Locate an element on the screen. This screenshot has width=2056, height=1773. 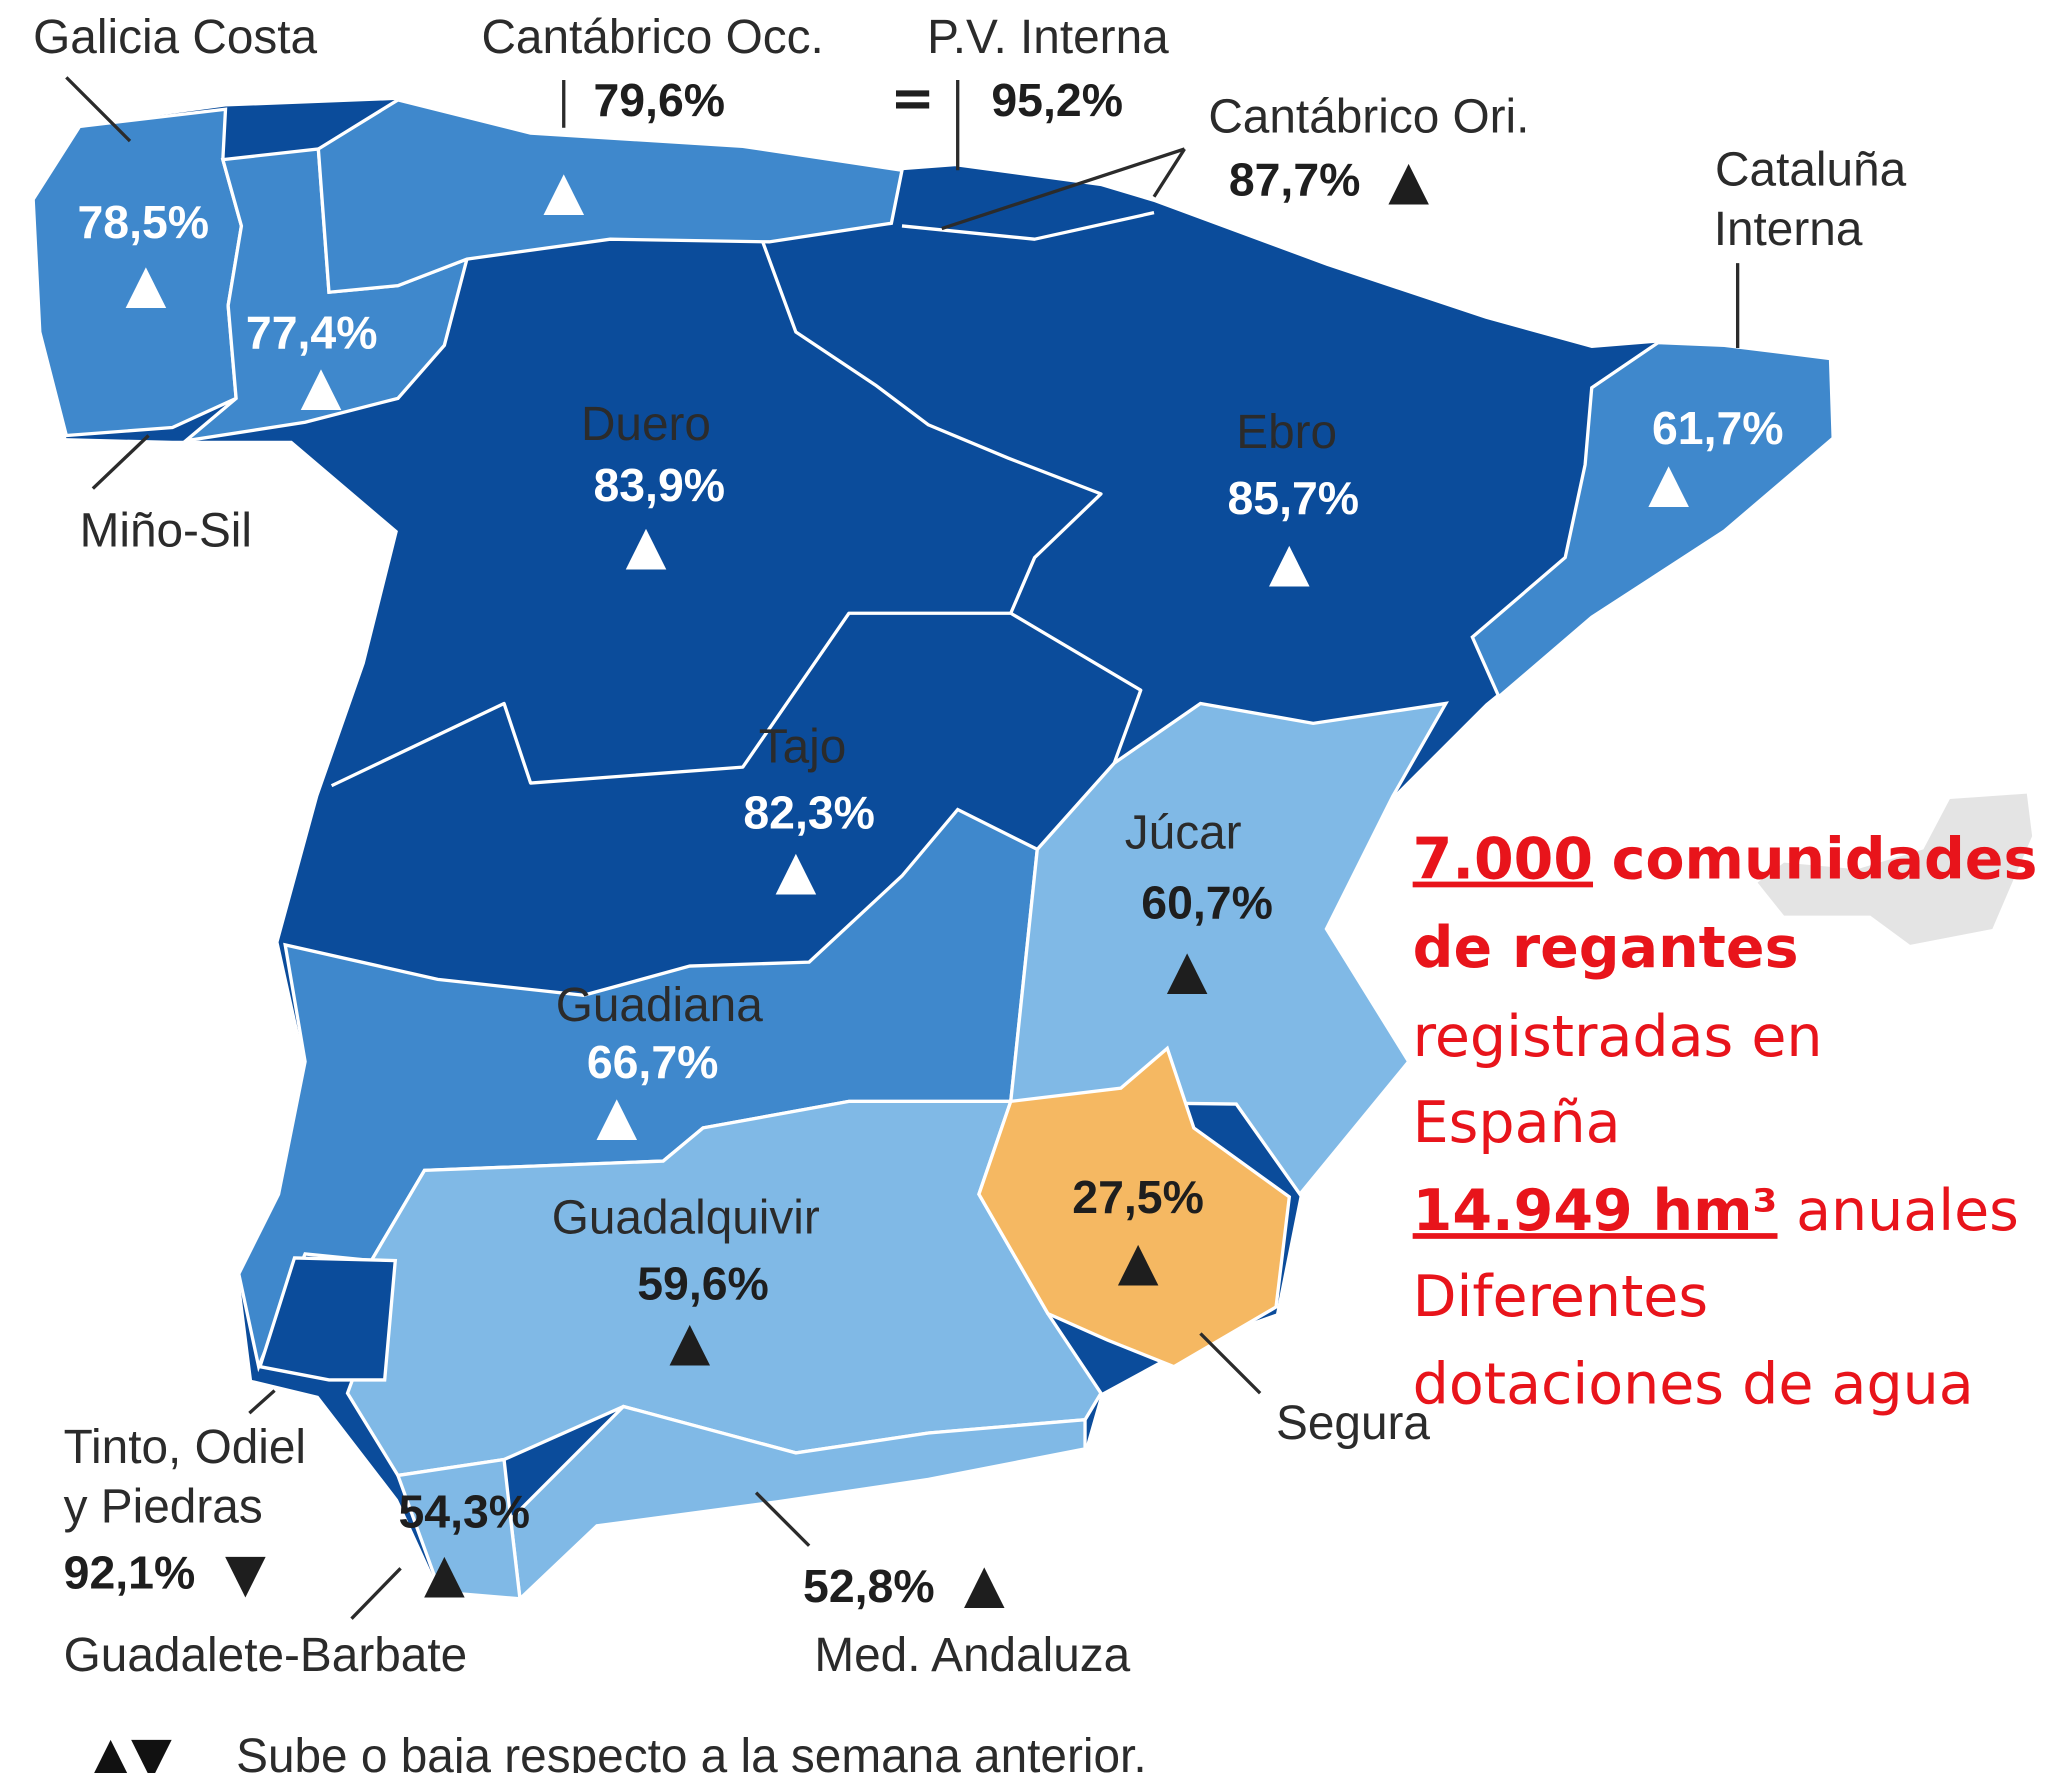
basin-value: 92,1% is located at coordinates (130, 1573).